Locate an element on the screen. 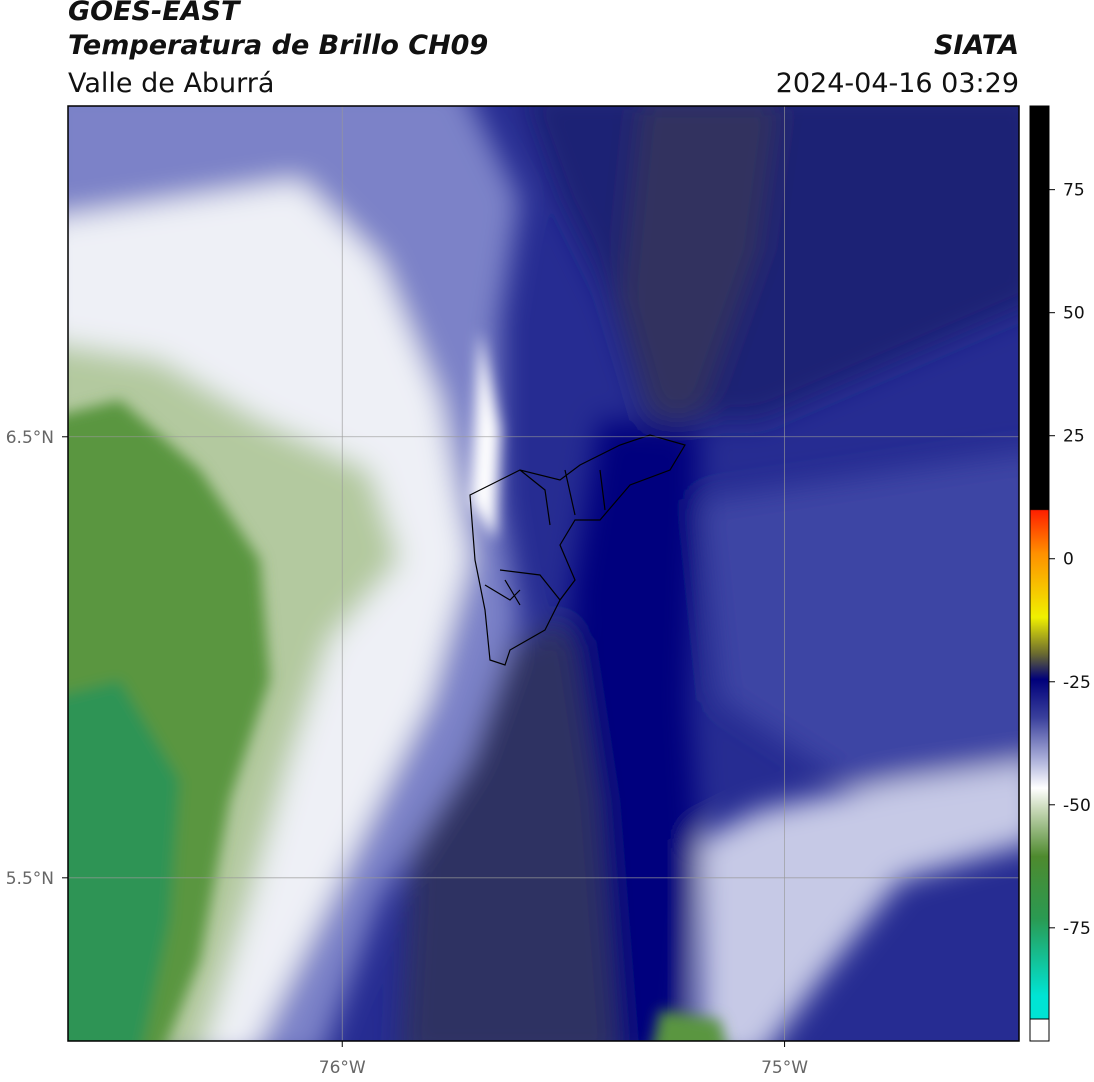  y-tick-label: 6.5°N is located at coordinates (30, 438).